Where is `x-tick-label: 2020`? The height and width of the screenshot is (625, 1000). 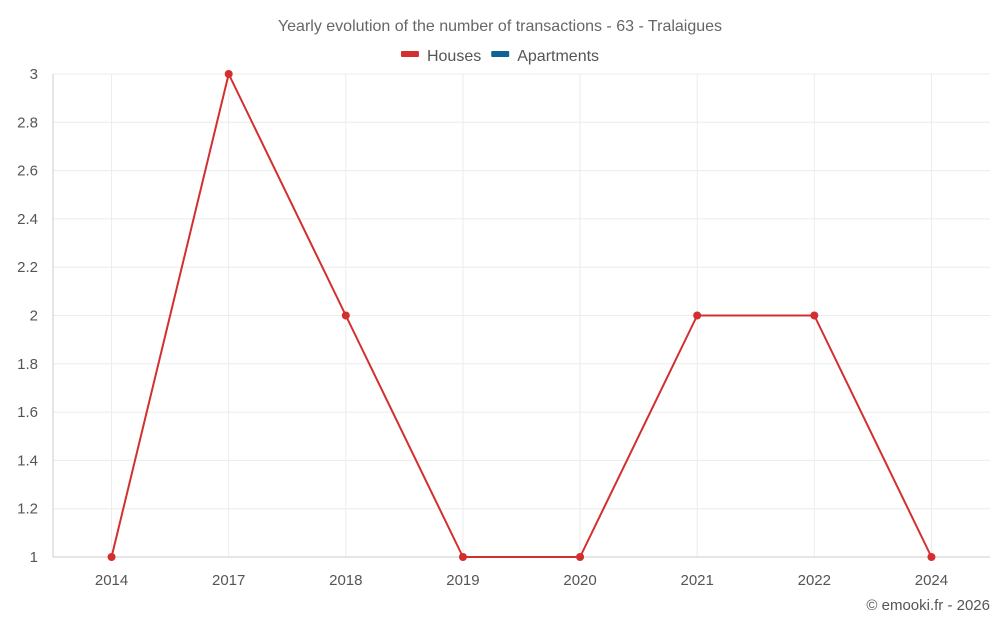 x-tick-label: 2020 is located at coordinates (579, 580).